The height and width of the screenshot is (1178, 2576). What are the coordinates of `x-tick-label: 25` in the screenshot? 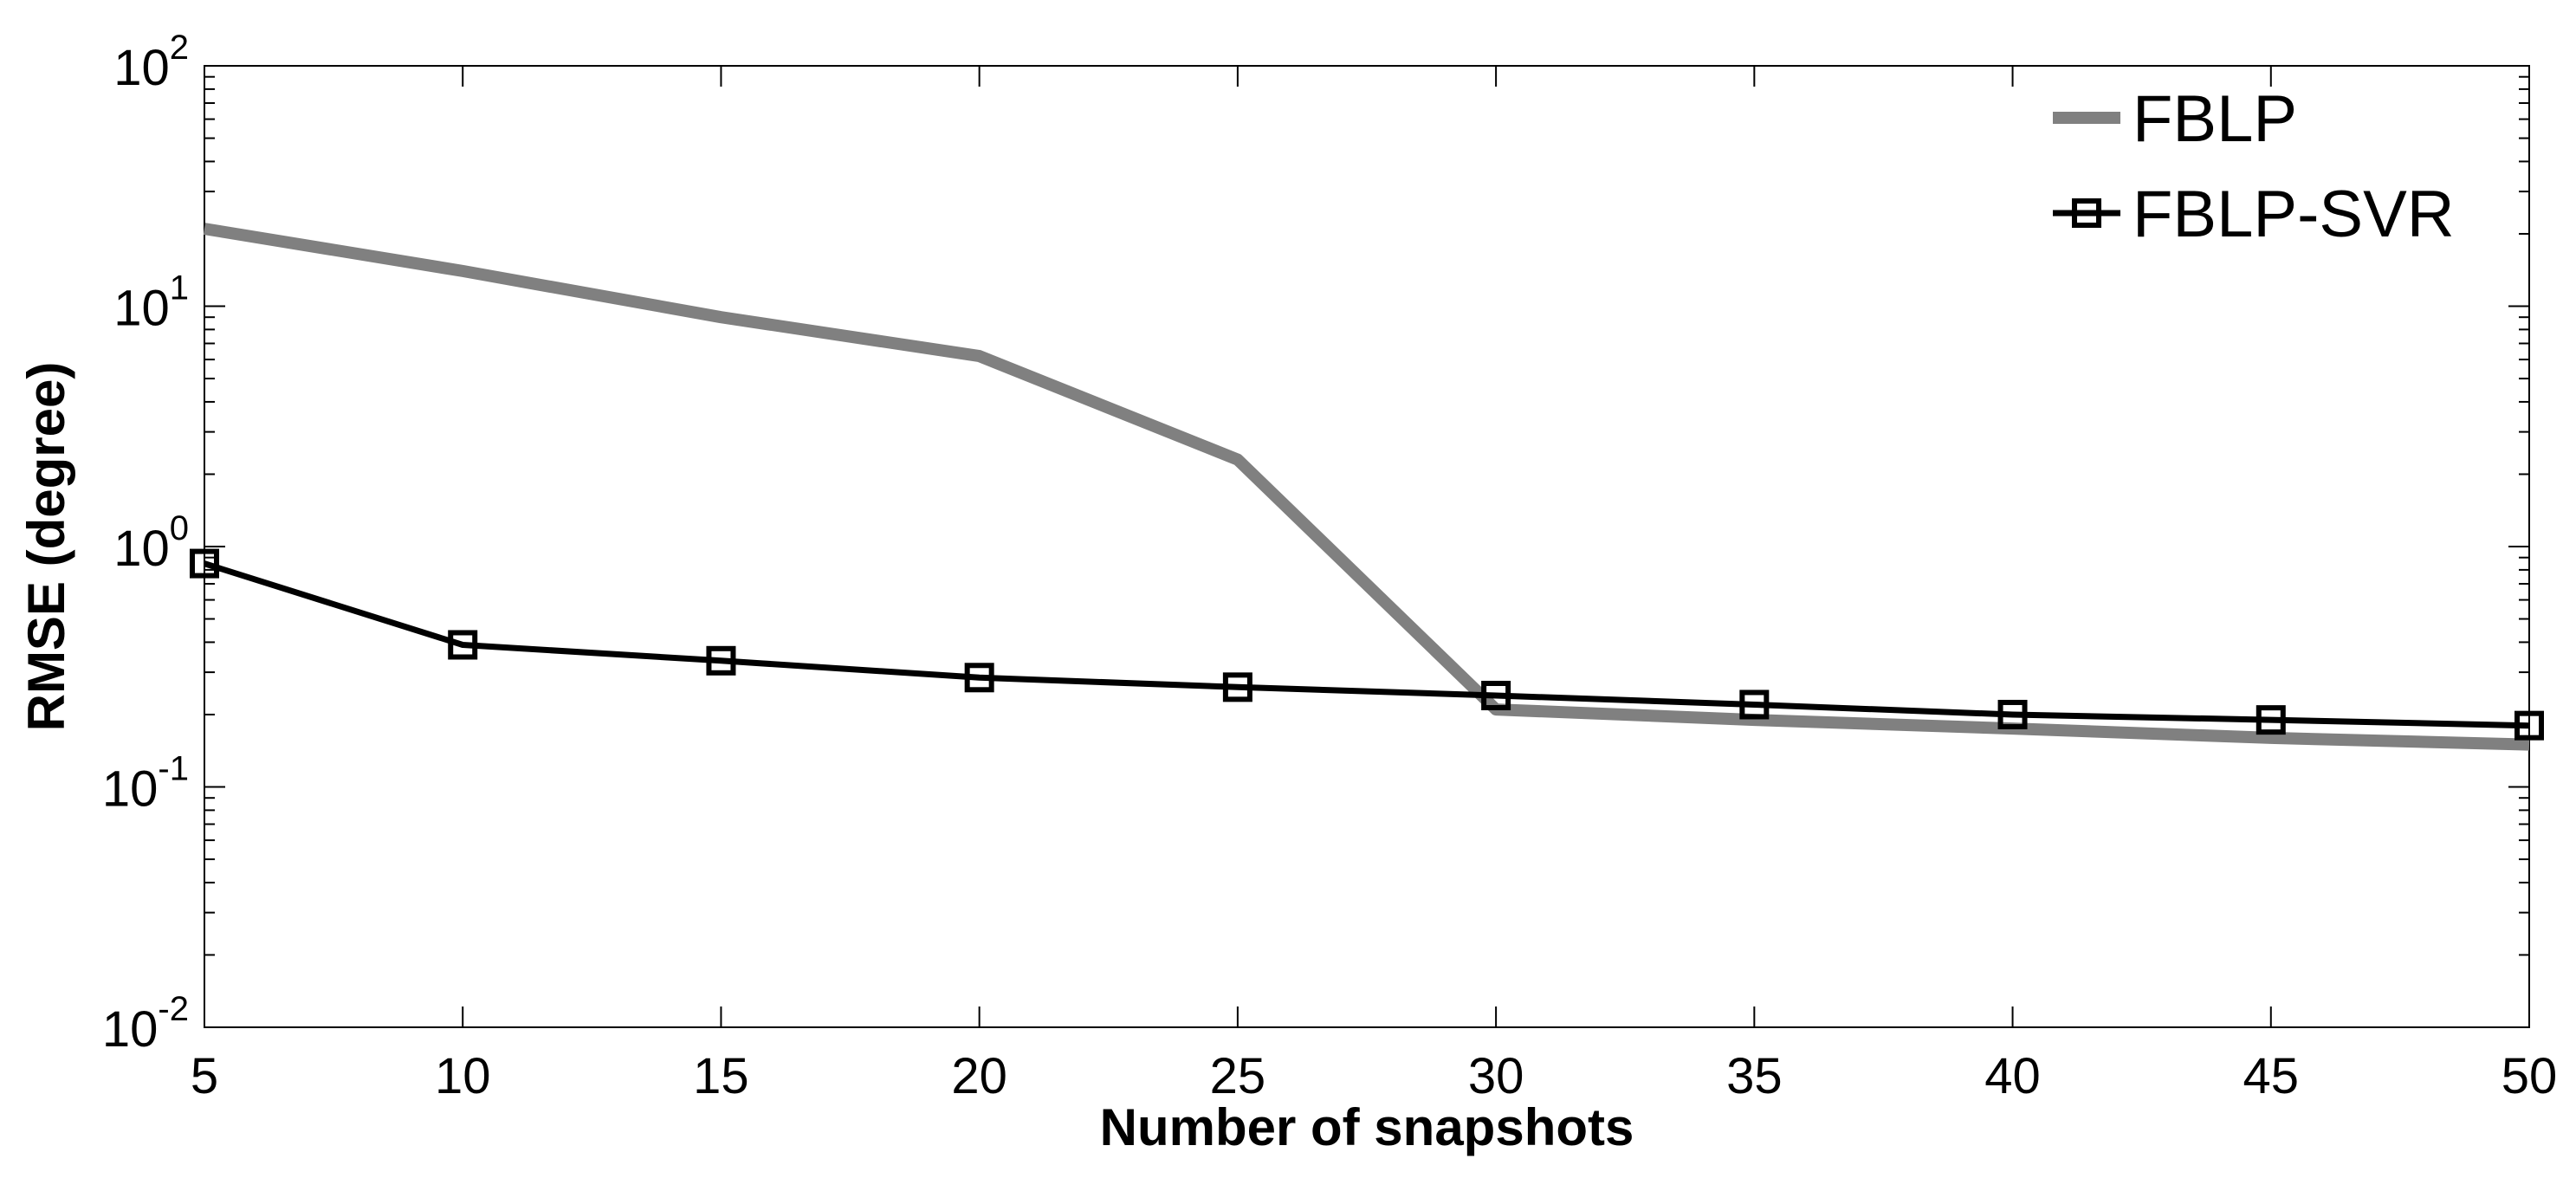 It's located at (1238, 1076).